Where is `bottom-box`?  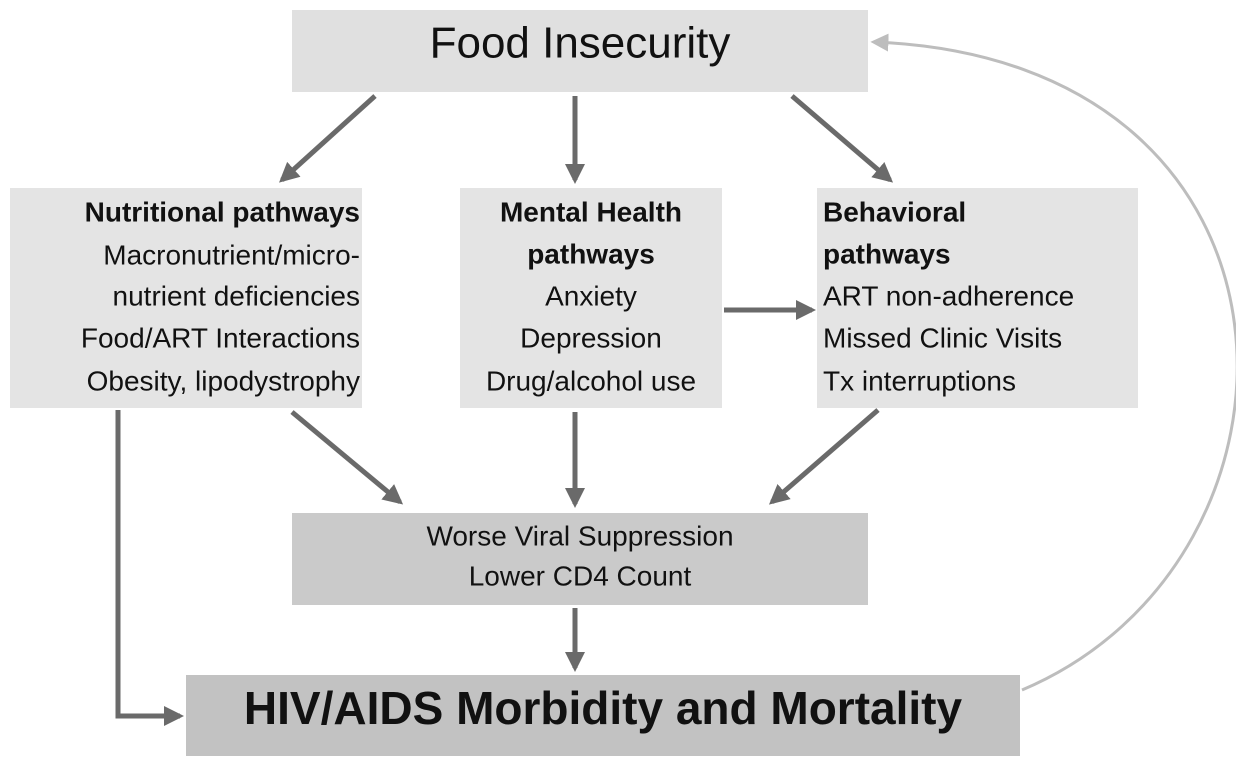
bottom-box is located at coordinates (603, 715).